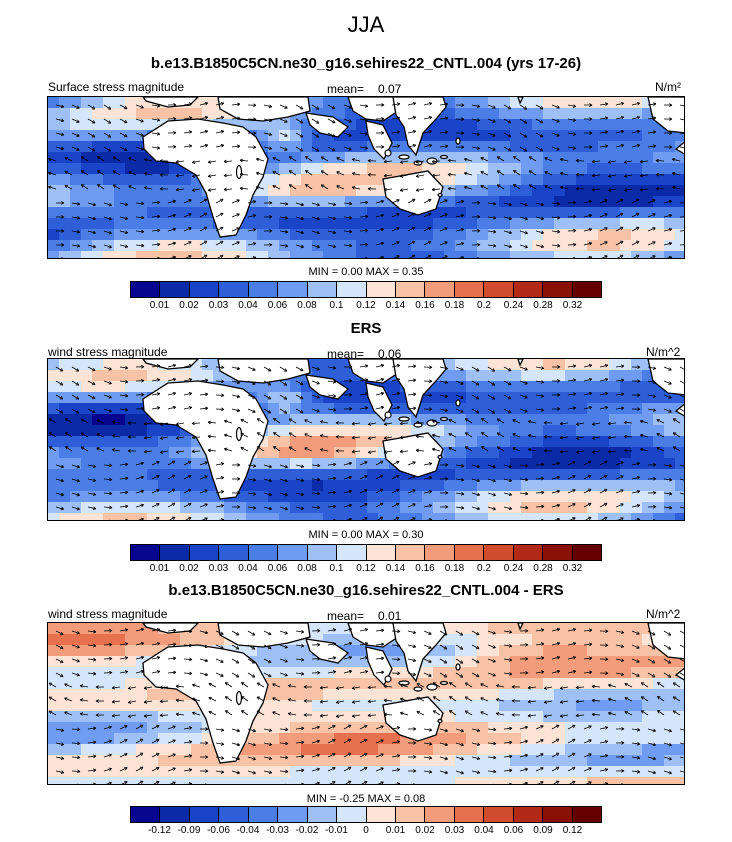 The image size is (732, 842). I want to click on panel-2-mean-label: mean=, so click(346, 354).